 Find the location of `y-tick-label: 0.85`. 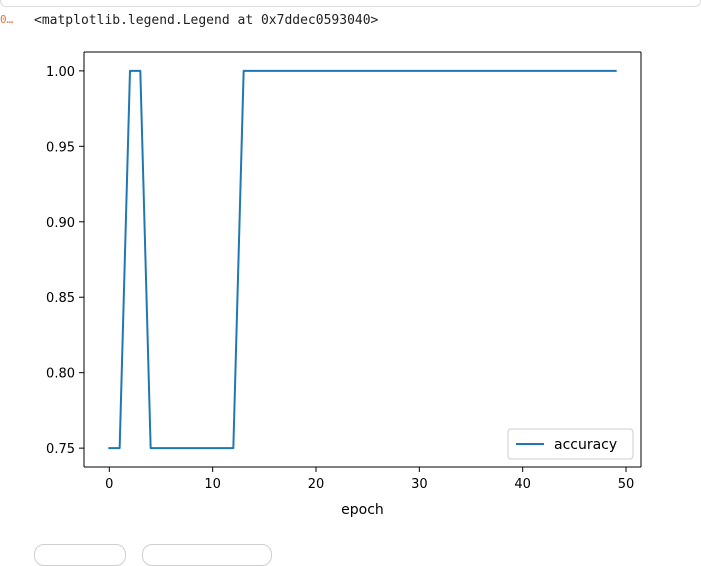

y-tick-label: 0.85 is located at coordinates (60, 298).